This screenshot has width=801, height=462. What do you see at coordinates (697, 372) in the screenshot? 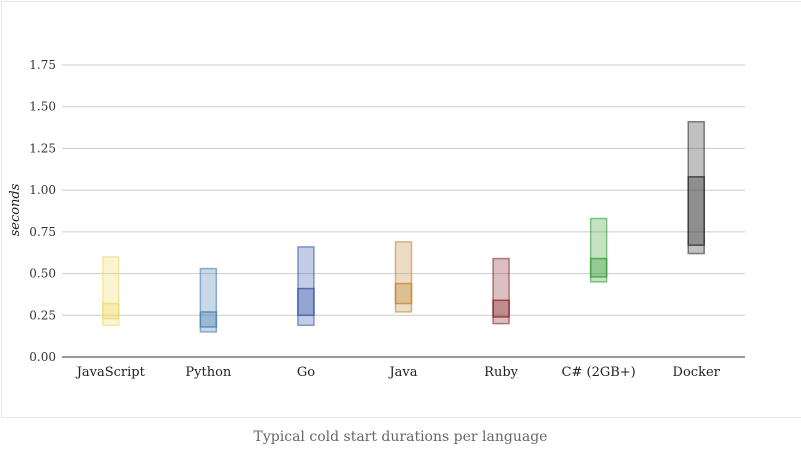
I see `x-tick-label: Docker` at bounding box center [697, 372].